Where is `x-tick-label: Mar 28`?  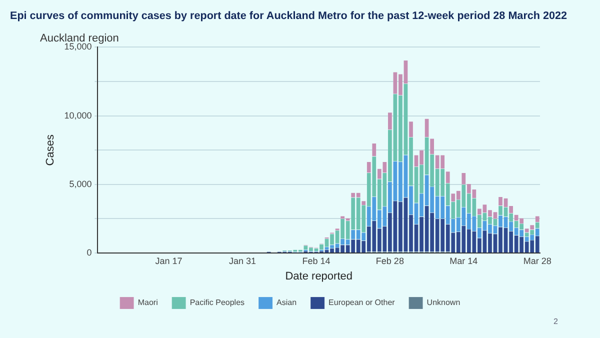
x-tick-label: Mar 28 is located at coordinates (537, 261).